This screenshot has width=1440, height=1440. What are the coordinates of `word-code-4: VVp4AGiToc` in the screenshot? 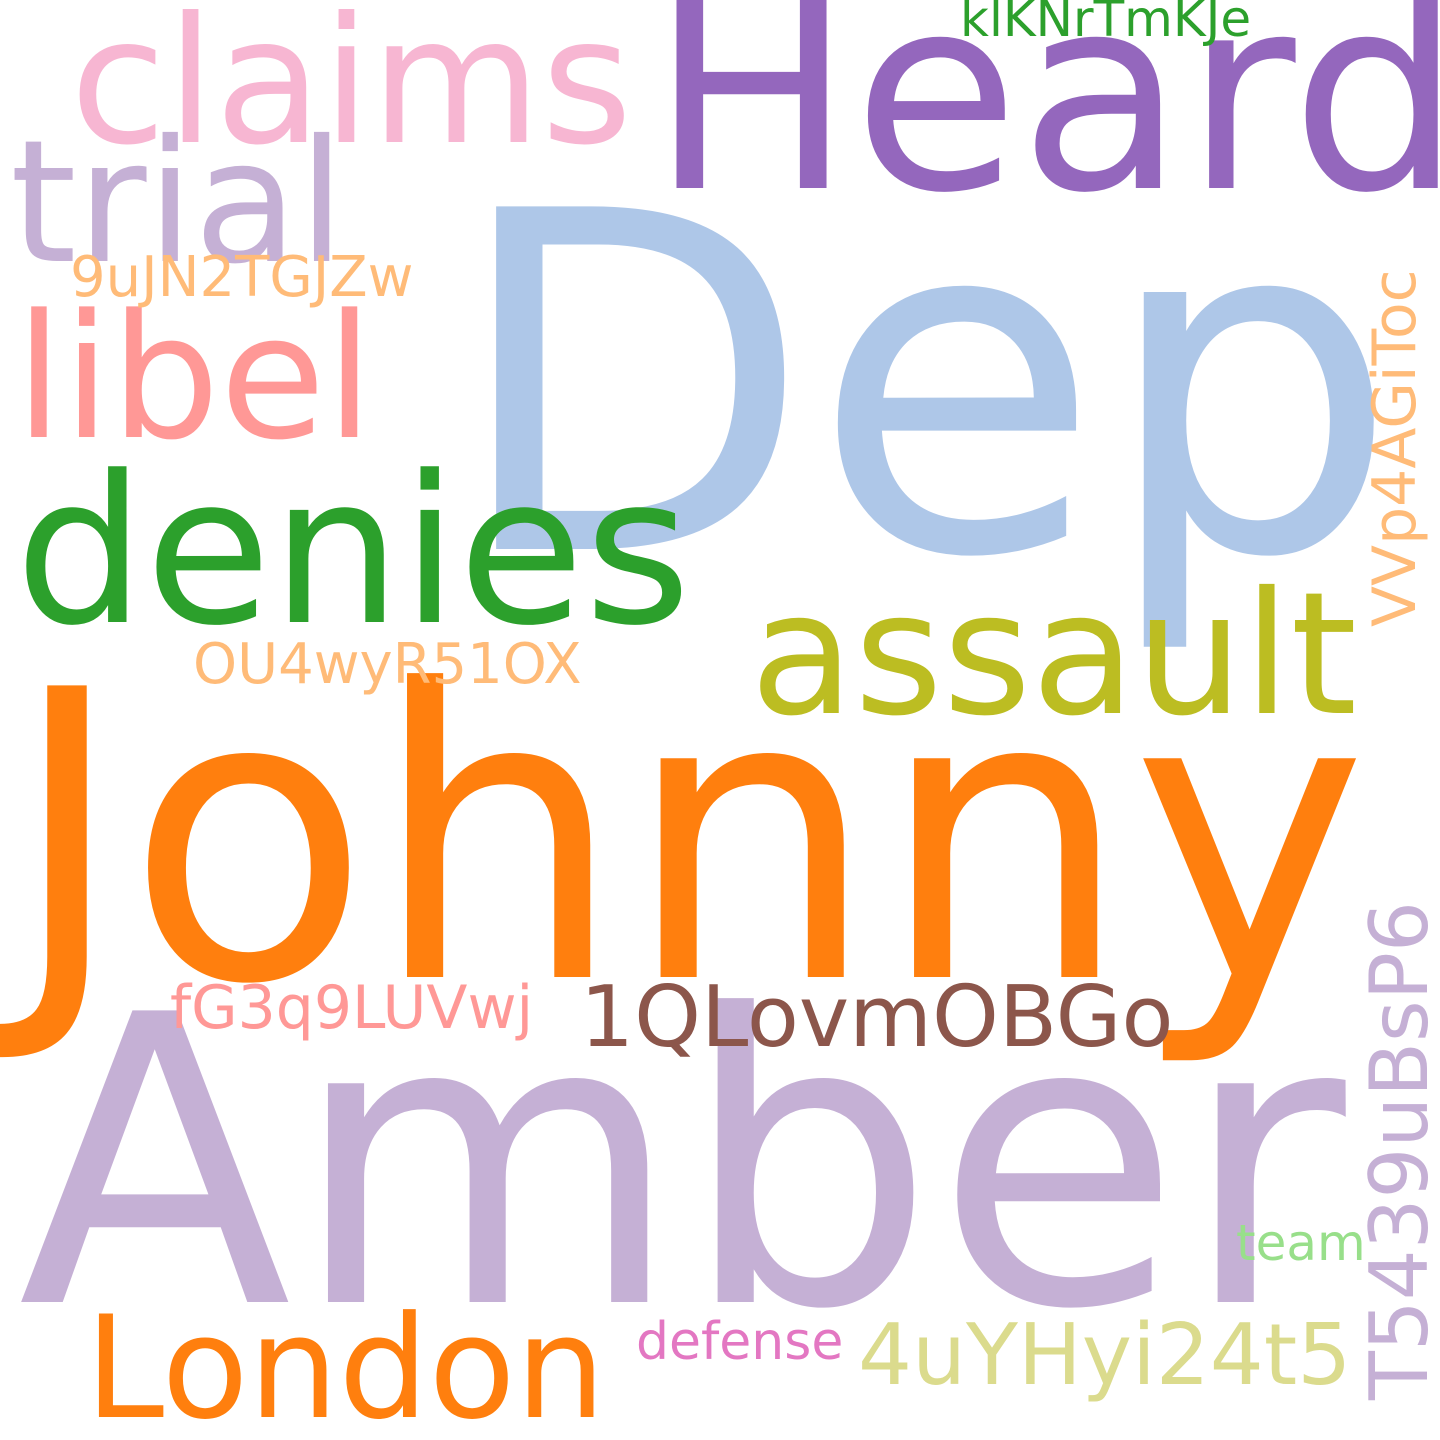 It's located at (1395, 448).